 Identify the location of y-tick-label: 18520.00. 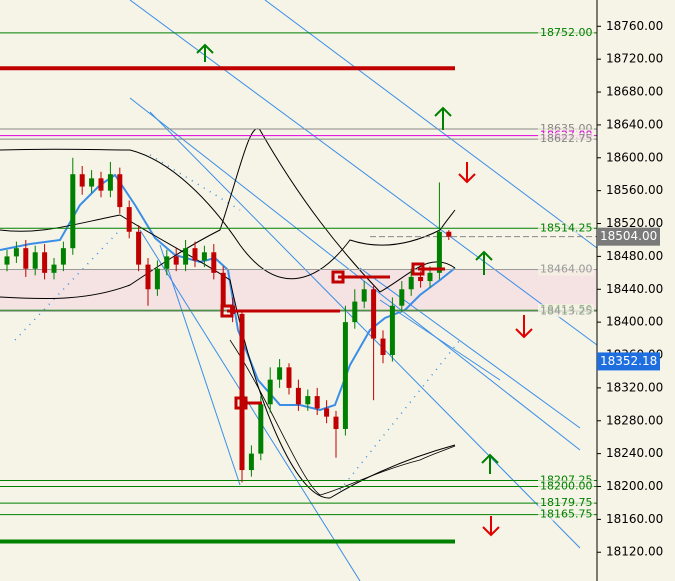
(634, 223).